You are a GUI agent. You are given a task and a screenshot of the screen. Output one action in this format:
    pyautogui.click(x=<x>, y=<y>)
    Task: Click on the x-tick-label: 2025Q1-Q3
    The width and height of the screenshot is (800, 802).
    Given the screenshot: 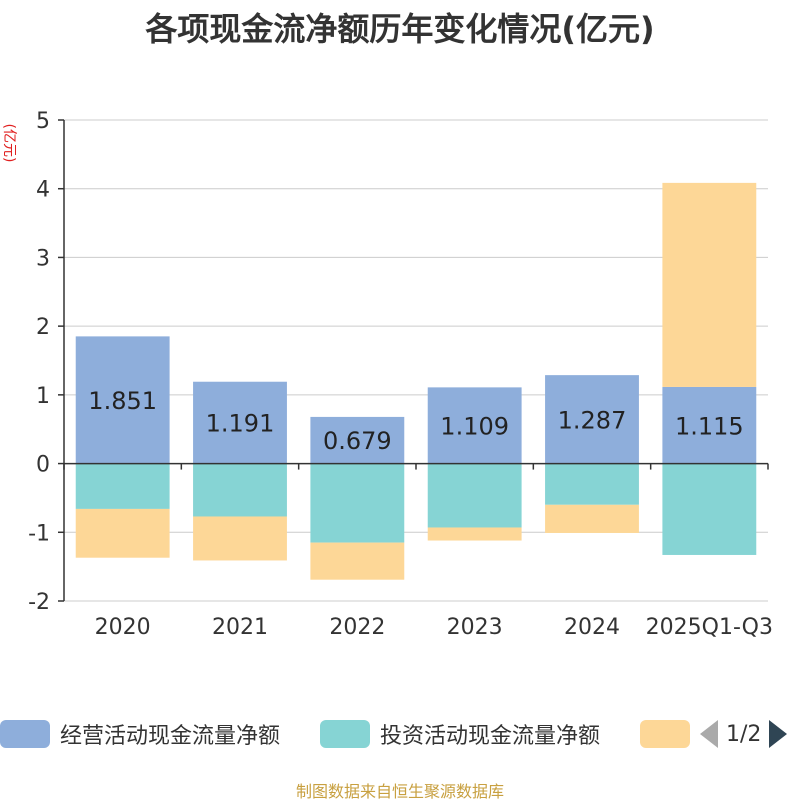 What is the action you would take?
    pyautogui.click(x=709, y=627)
    